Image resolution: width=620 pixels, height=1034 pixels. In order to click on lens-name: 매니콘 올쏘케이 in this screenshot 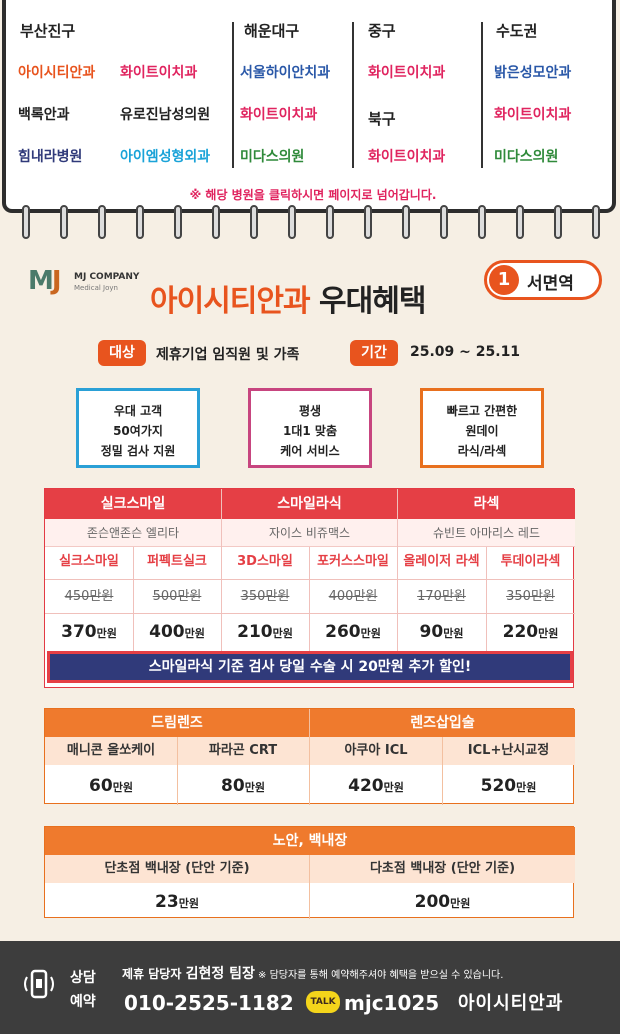, I will do `click(111, 751)`.